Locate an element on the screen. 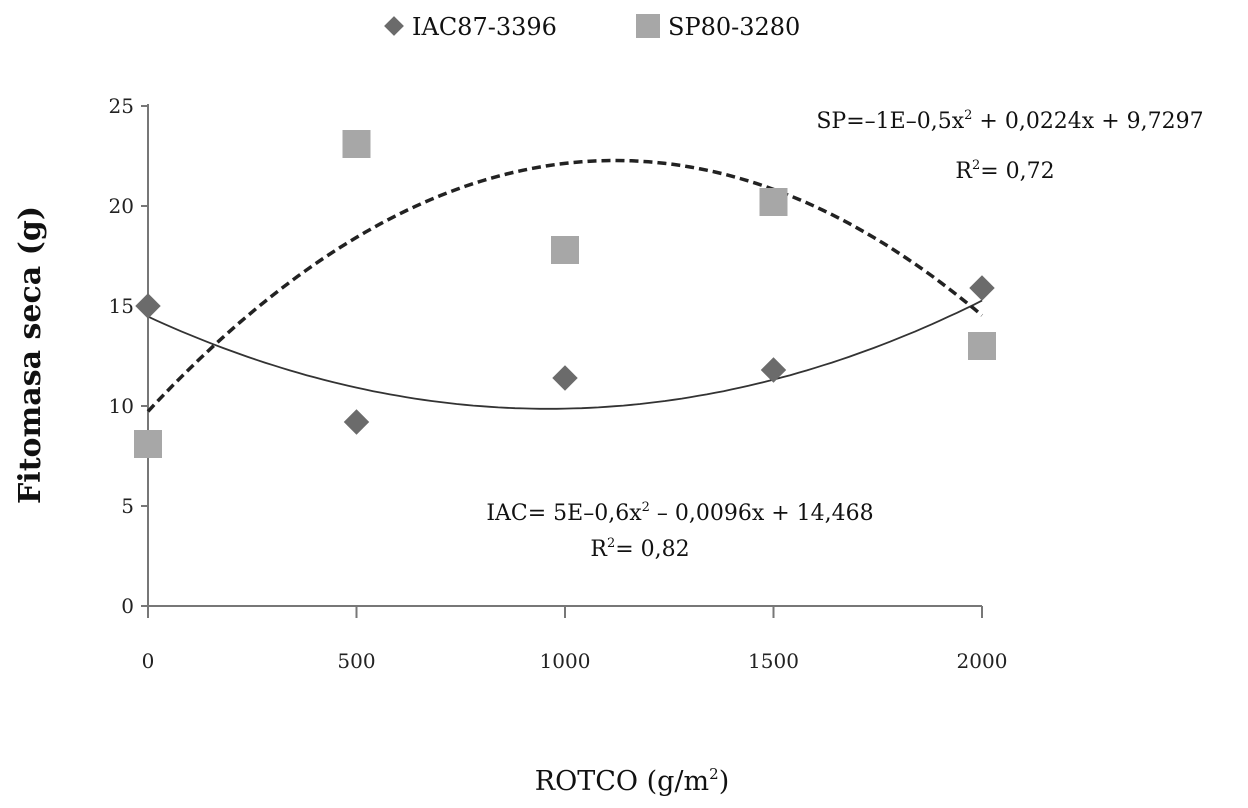 This screenshot has width=1248, height=808. y-tick-label: 0 is located at coordinates (127, 606).